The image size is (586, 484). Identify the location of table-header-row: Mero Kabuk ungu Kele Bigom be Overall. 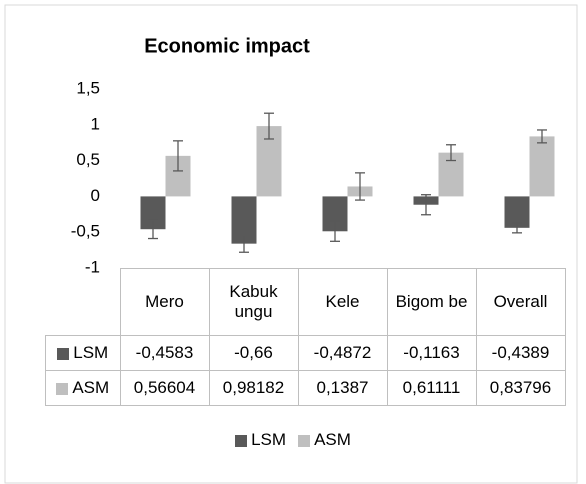
(305, 302).